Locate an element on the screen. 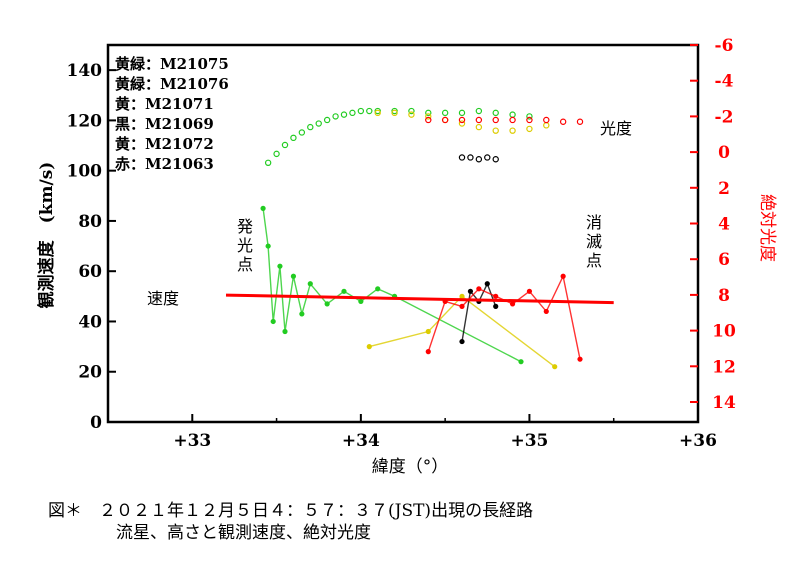  annotation-start: 発光点 is located at coordinates (245, 245).